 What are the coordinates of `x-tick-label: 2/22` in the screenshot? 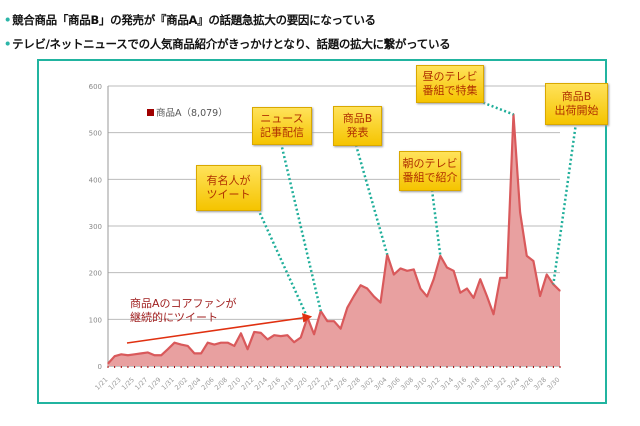 It's located at (314, 384).